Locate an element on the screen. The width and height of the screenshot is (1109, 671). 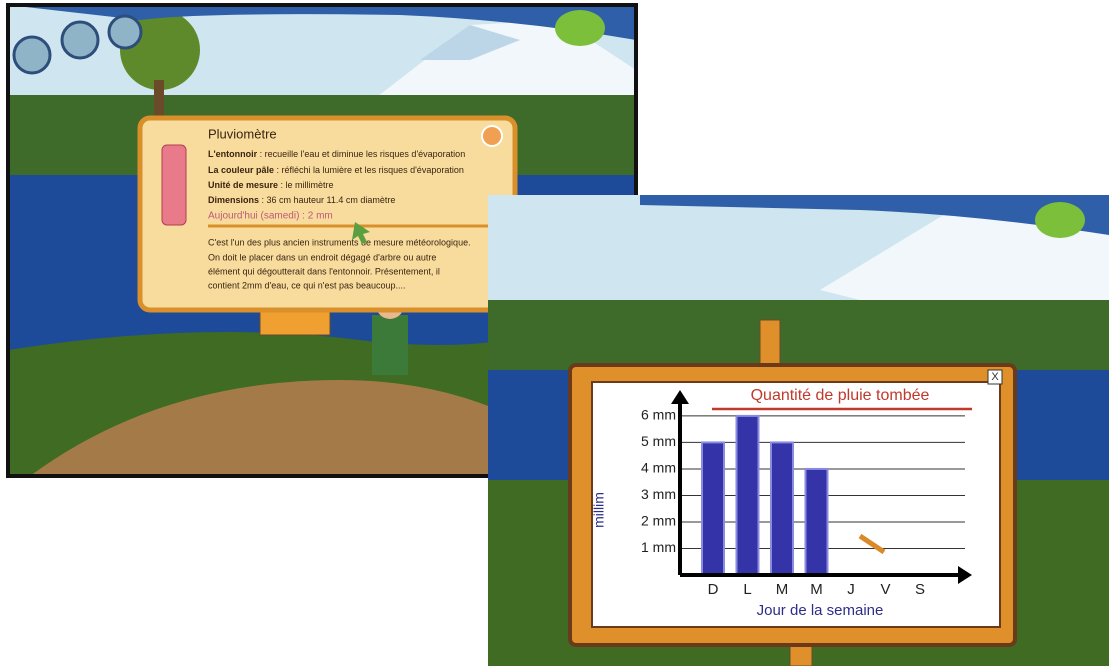
y-tick-label: 1 mm is located at coordinates (658, 547).